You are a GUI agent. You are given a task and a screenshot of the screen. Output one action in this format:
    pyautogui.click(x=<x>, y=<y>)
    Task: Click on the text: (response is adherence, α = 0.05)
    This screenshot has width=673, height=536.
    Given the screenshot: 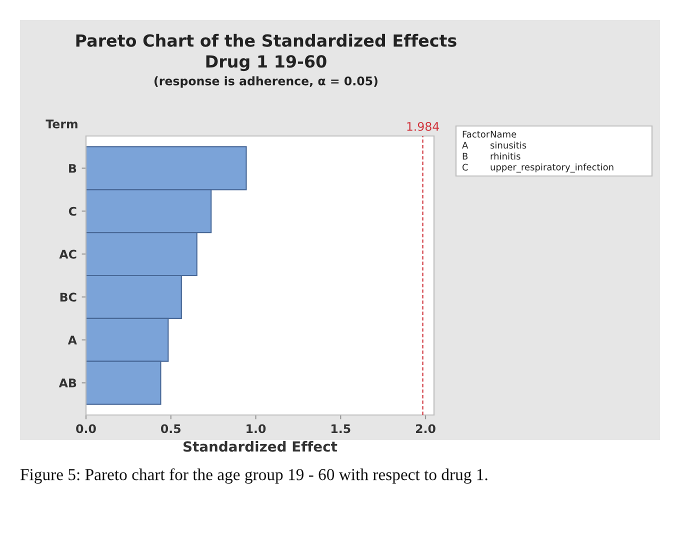 What is the action you would take?
    pyautogui.click(x=266, y=82)
    